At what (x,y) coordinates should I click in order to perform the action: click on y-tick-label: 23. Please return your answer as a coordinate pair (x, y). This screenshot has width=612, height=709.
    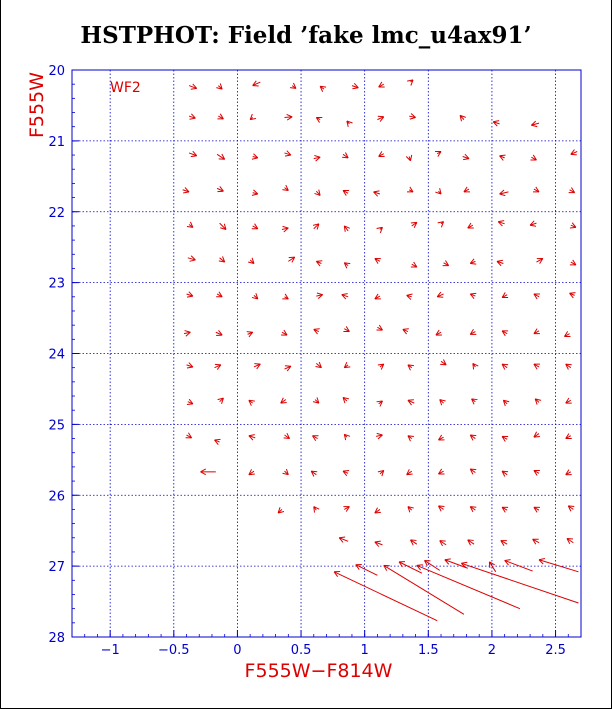
    Looking at the image, I should click on (56, 284).